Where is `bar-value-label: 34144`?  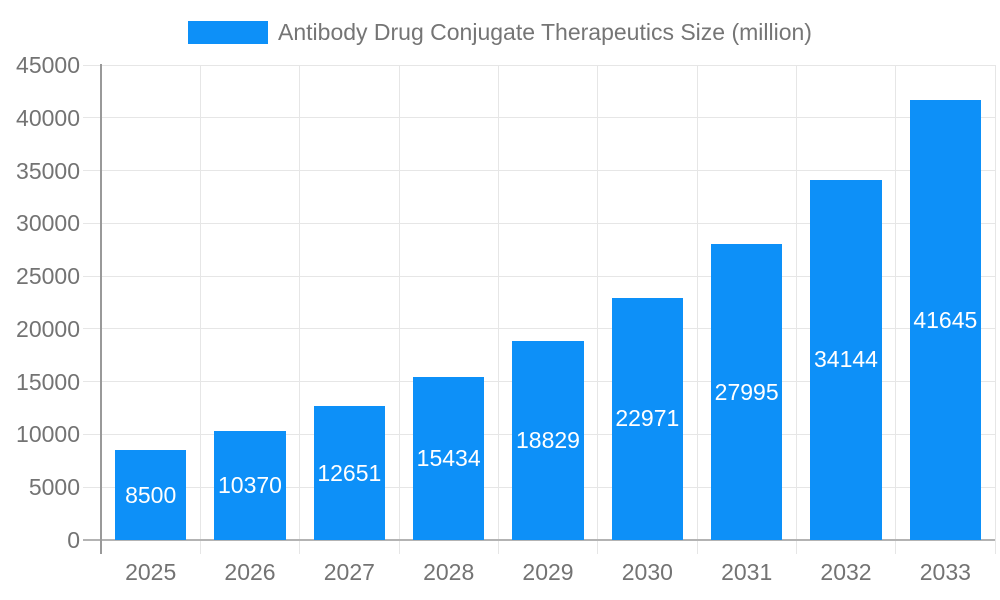 bar-value-label: 34144 is located at coordinates (846, 359).